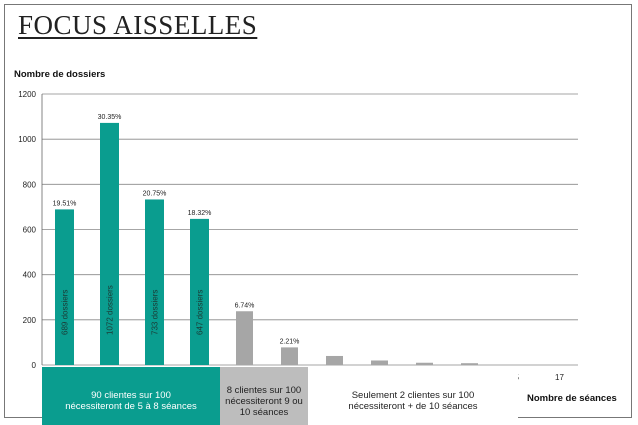 The image size is (638, 425). I want to click on y-tick-label: 800, so click(30, 184).